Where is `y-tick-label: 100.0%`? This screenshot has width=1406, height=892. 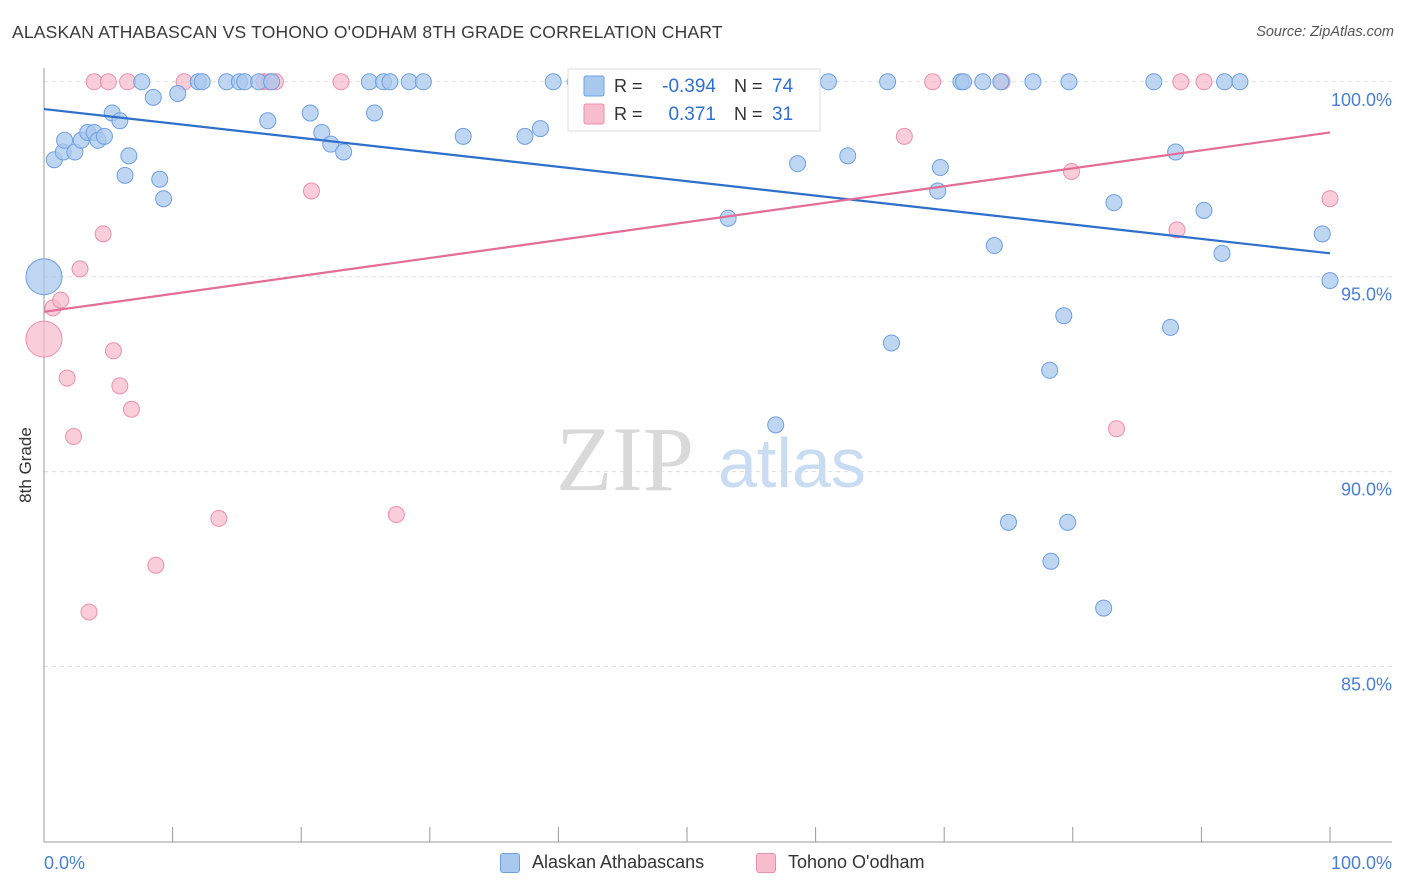
y-tick-label: 100.0% is located at coordinates (1361, 100).